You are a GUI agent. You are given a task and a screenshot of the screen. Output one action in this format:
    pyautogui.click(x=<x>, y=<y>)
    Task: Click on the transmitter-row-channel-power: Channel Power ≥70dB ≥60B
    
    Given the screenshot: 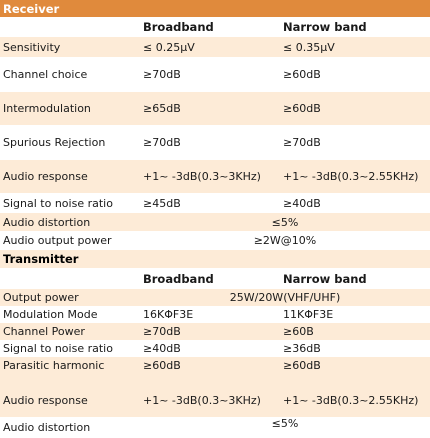 What is the action you would take?
    pyautogui.click(x=215, y=331)
    